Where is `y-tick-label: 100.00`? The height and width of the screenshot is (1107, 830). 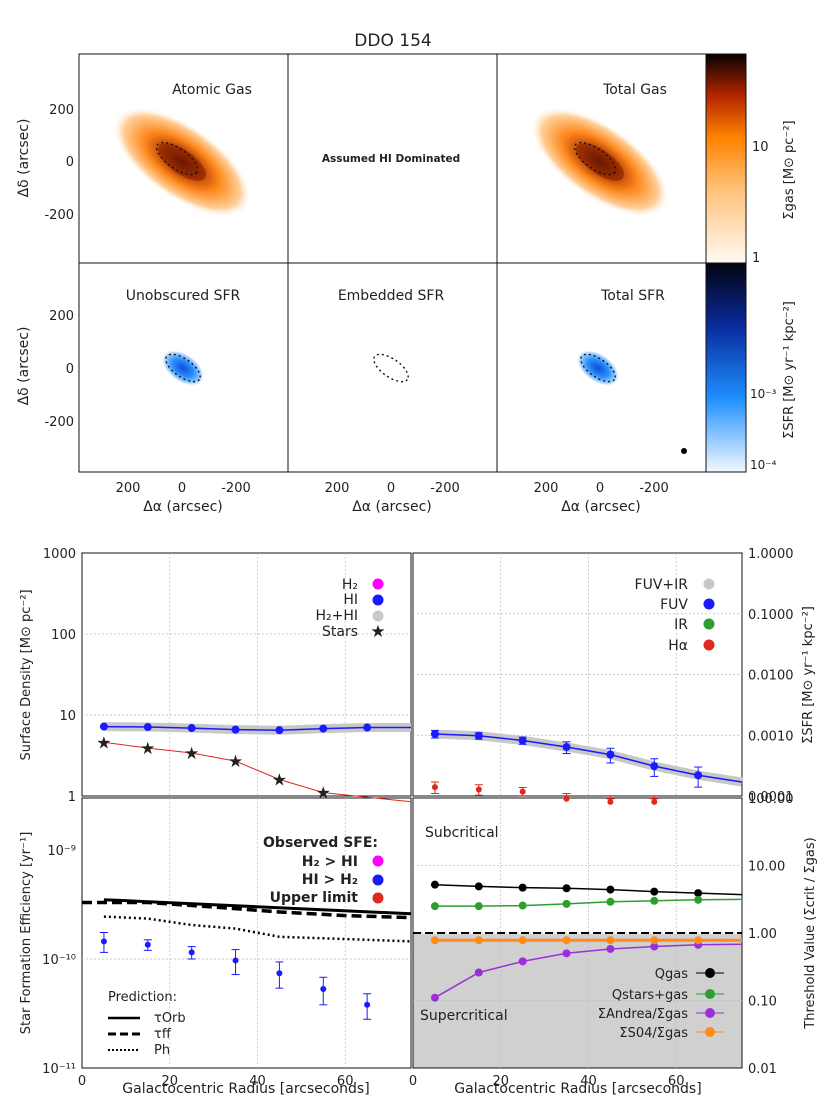 y-tick-label: 100.00 is located at coordinates (771, 799).